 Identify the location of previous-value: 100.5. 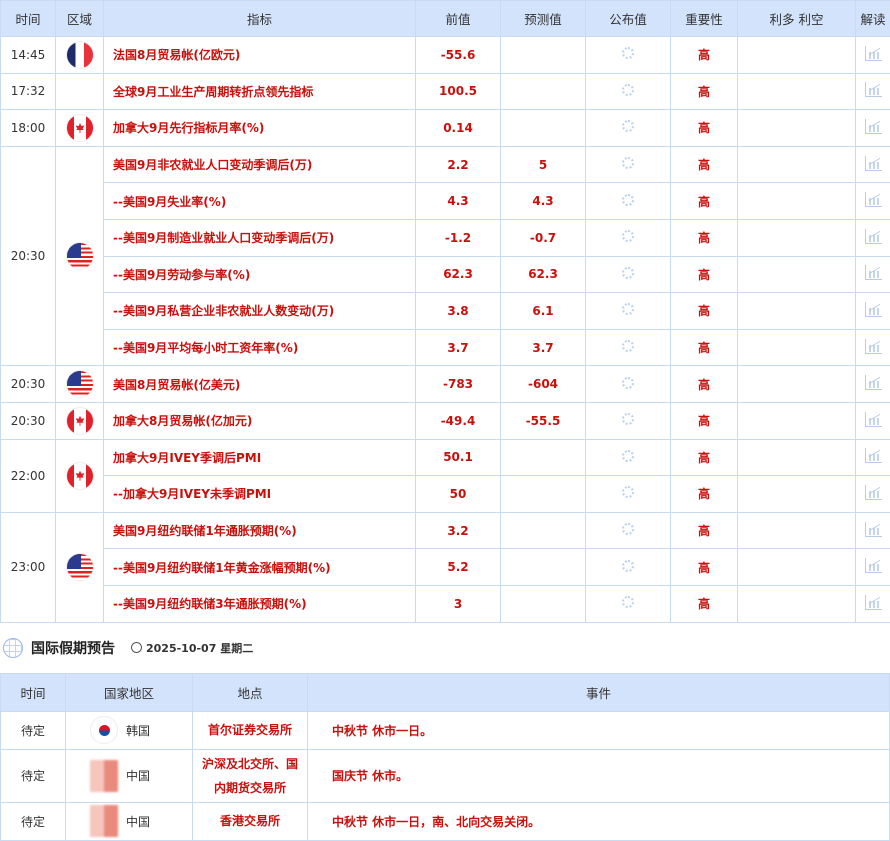
(458, 91).